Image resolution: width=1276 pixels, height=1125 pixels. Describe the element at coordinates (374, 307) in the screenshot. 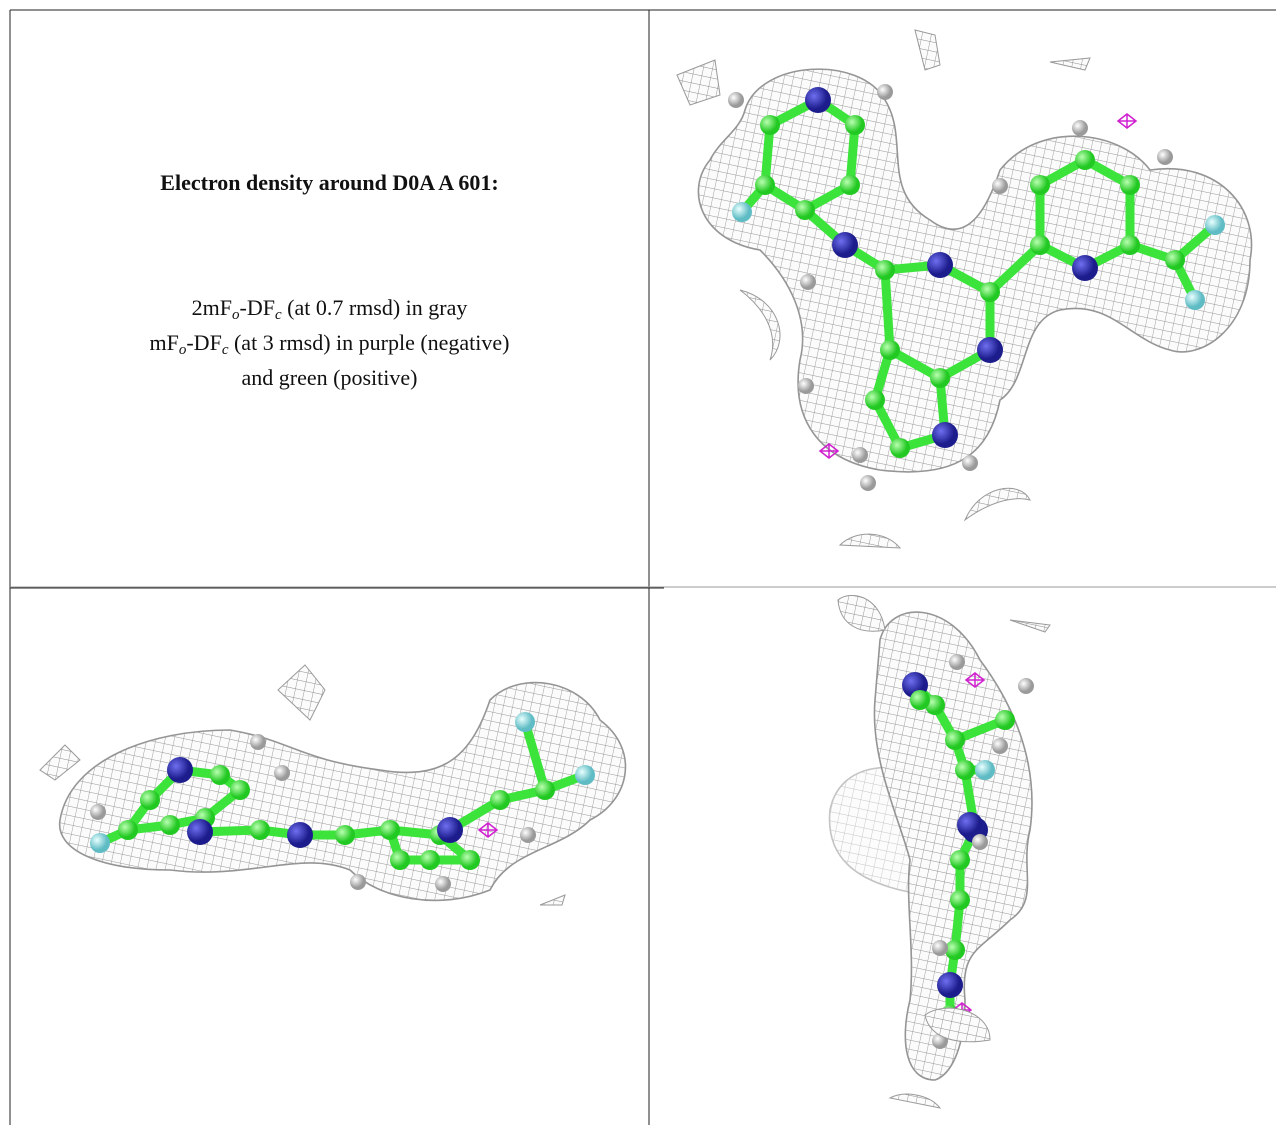

I see `text: (at 0.7 rmsd) in gray` at that location.